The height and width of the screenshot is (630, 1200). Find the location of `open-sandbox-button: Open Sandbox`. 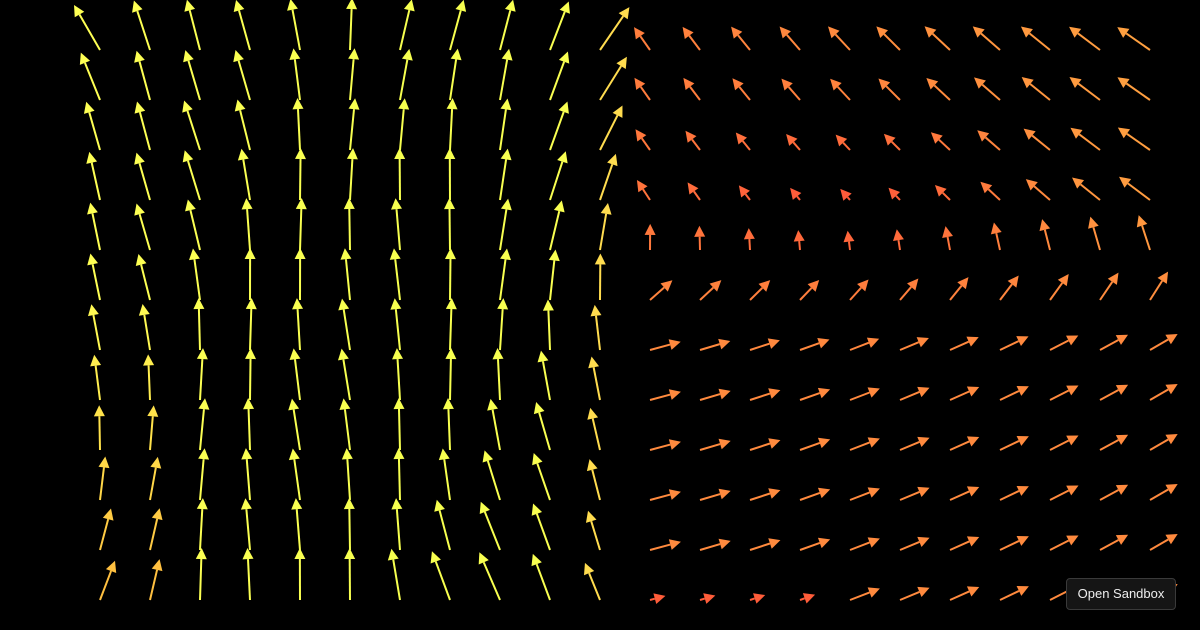

open-sandbox-button: Open Sandbox is located at coordinates (1121, 594).